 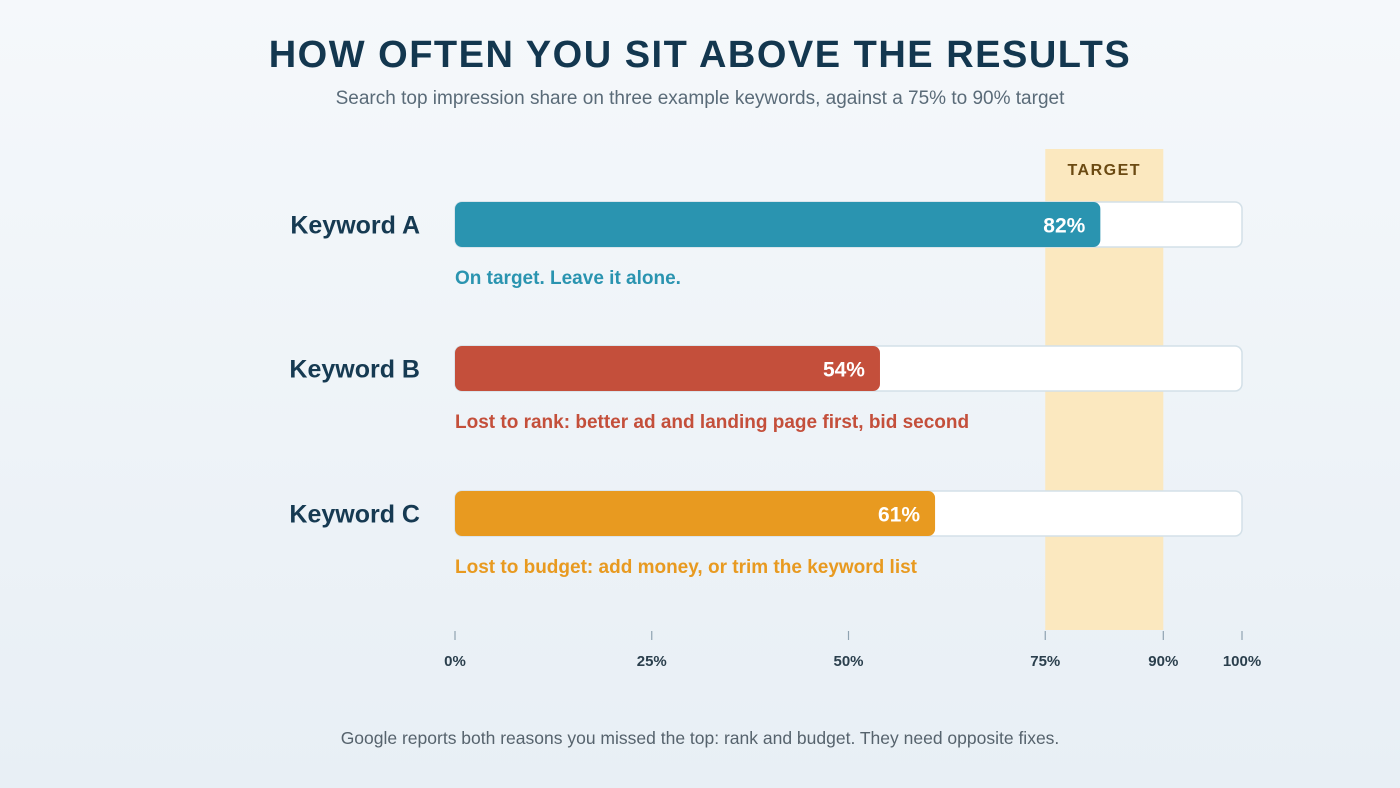 I want to click on category-label-keyword-a: Keyword A, so click(x=355, y=226).